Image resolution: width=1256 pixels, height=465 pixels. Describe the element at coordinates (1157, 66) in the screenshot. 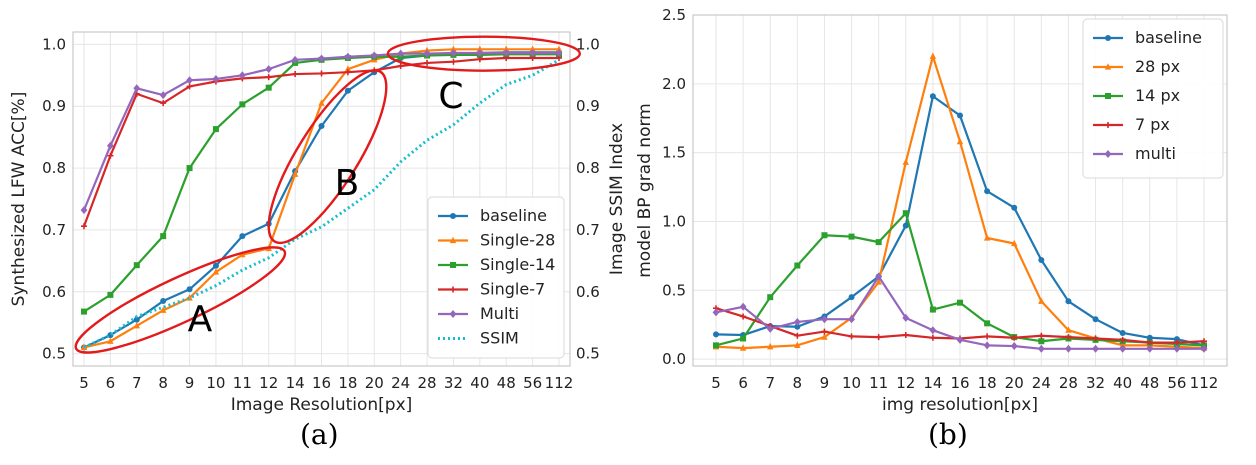

I see `legend-label-single28: 28 px` at that location.